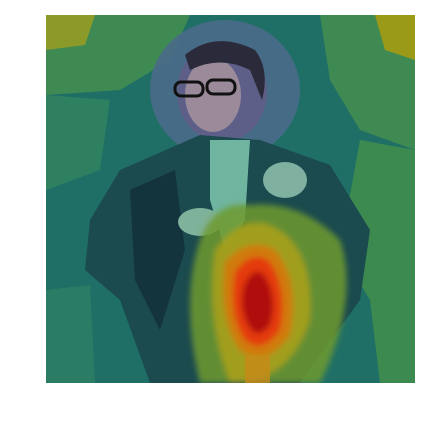 The image size is (429, 423). What do you see at coordinates (157, 250) in the screenshot?
I see `suit-shadow` at bounding box center [157, 250].